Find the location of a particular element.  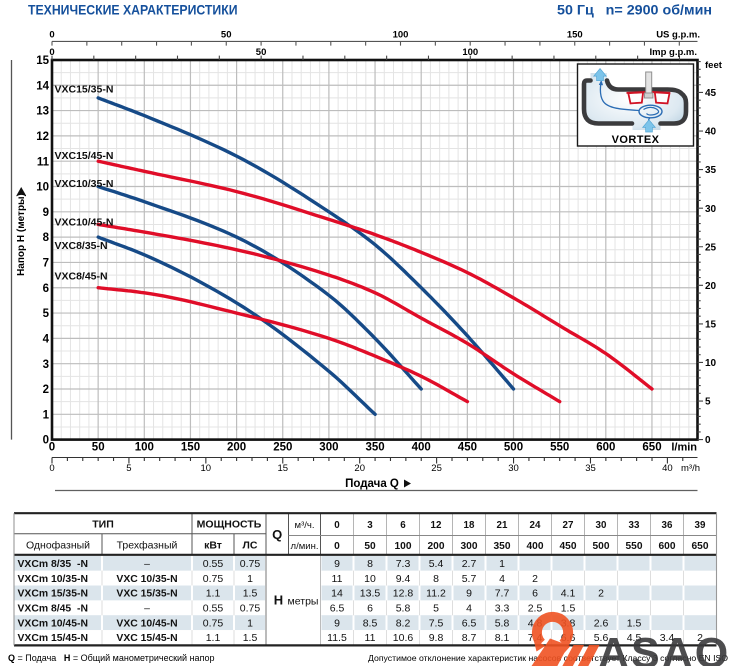

svg-text: 18 is located at coordinates (469, 525).